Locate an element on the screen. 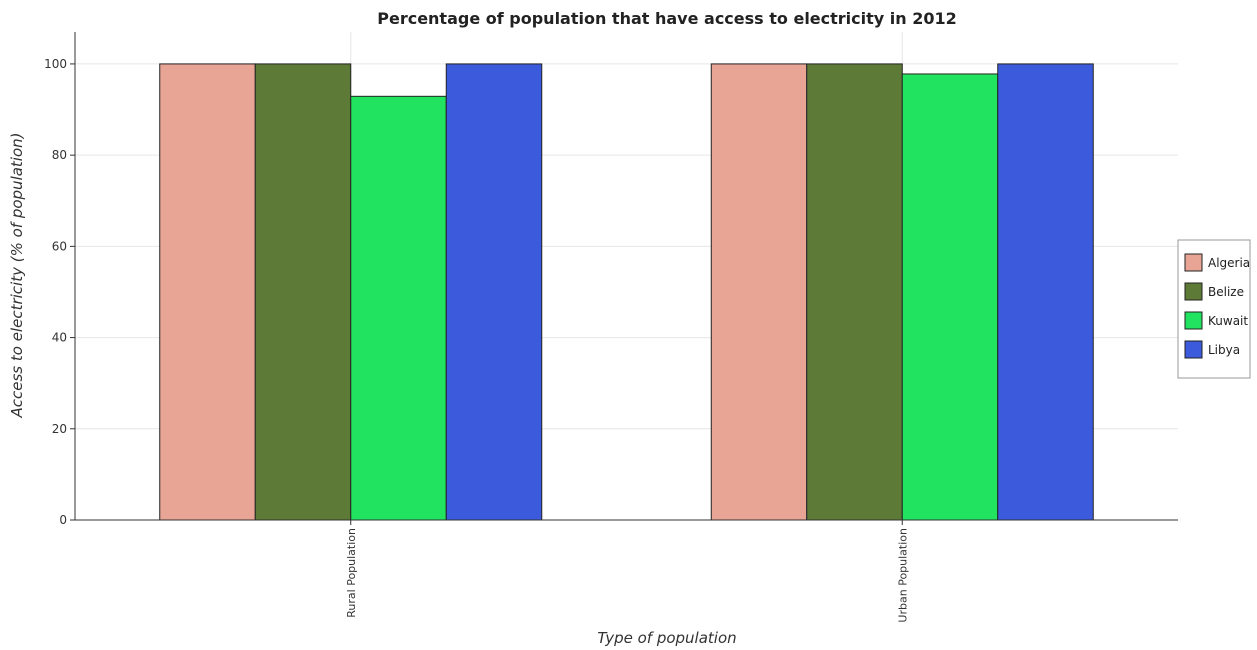 The image size is (1257, 650). legend-swatch-kuwait is located at coordinates (1193, 320).